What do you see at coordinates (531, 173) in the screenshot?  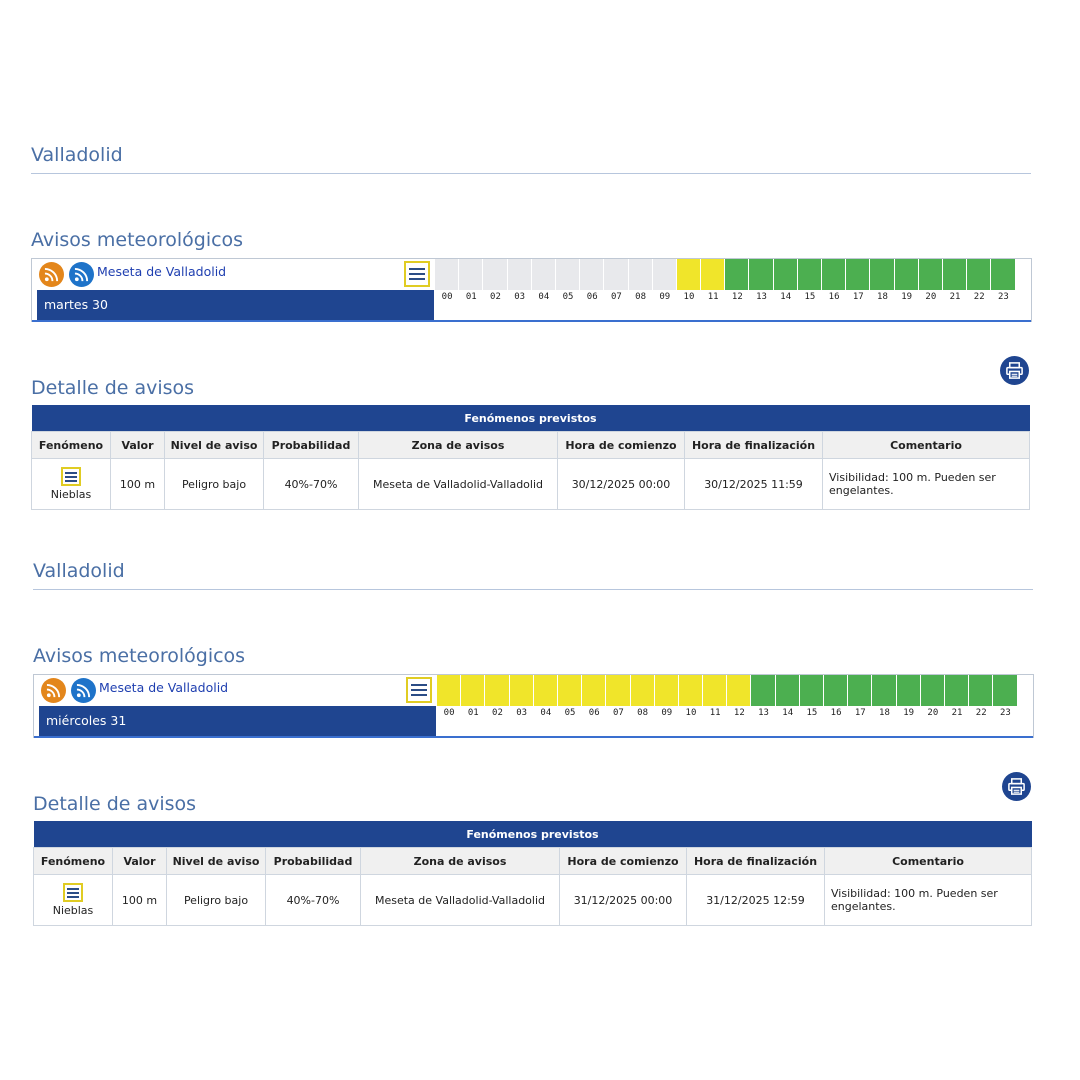 I see `divider` at bounding box center [531, 173].